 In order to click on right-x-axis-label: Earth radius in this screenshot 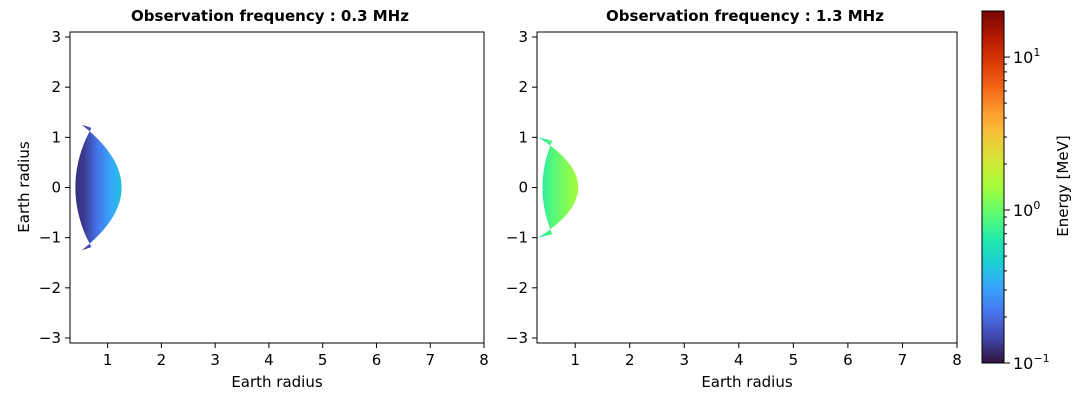, I will do `click(747, 382)`.